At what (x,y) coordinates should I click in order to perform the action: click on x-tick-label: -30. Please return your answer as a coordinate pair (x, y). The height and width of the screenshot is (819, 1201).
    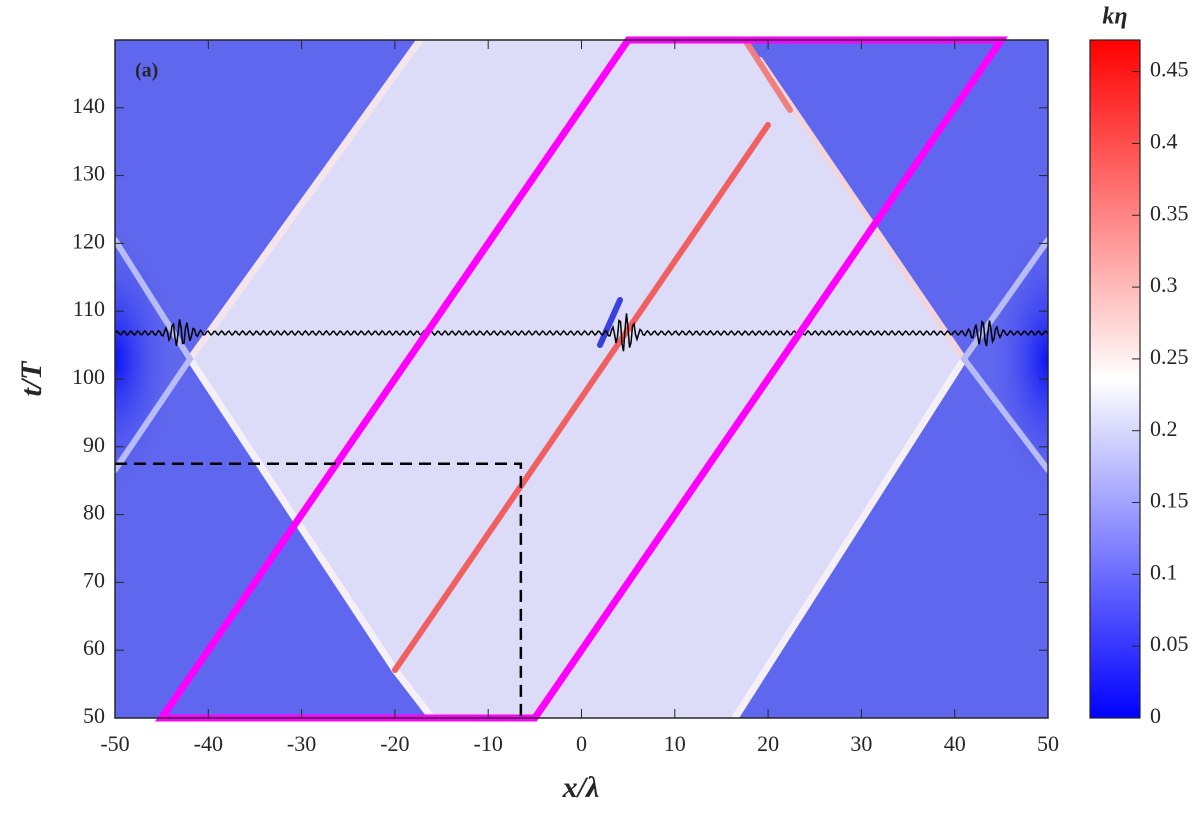
    Looking at the image, I should click on (301, 743).